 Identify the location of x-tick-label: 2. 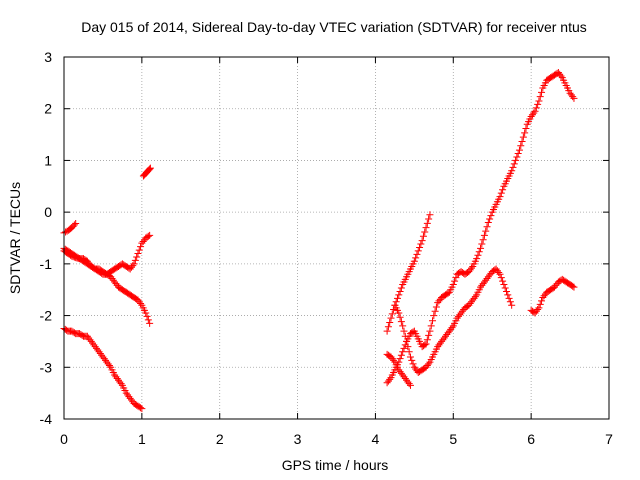
(220, 439).